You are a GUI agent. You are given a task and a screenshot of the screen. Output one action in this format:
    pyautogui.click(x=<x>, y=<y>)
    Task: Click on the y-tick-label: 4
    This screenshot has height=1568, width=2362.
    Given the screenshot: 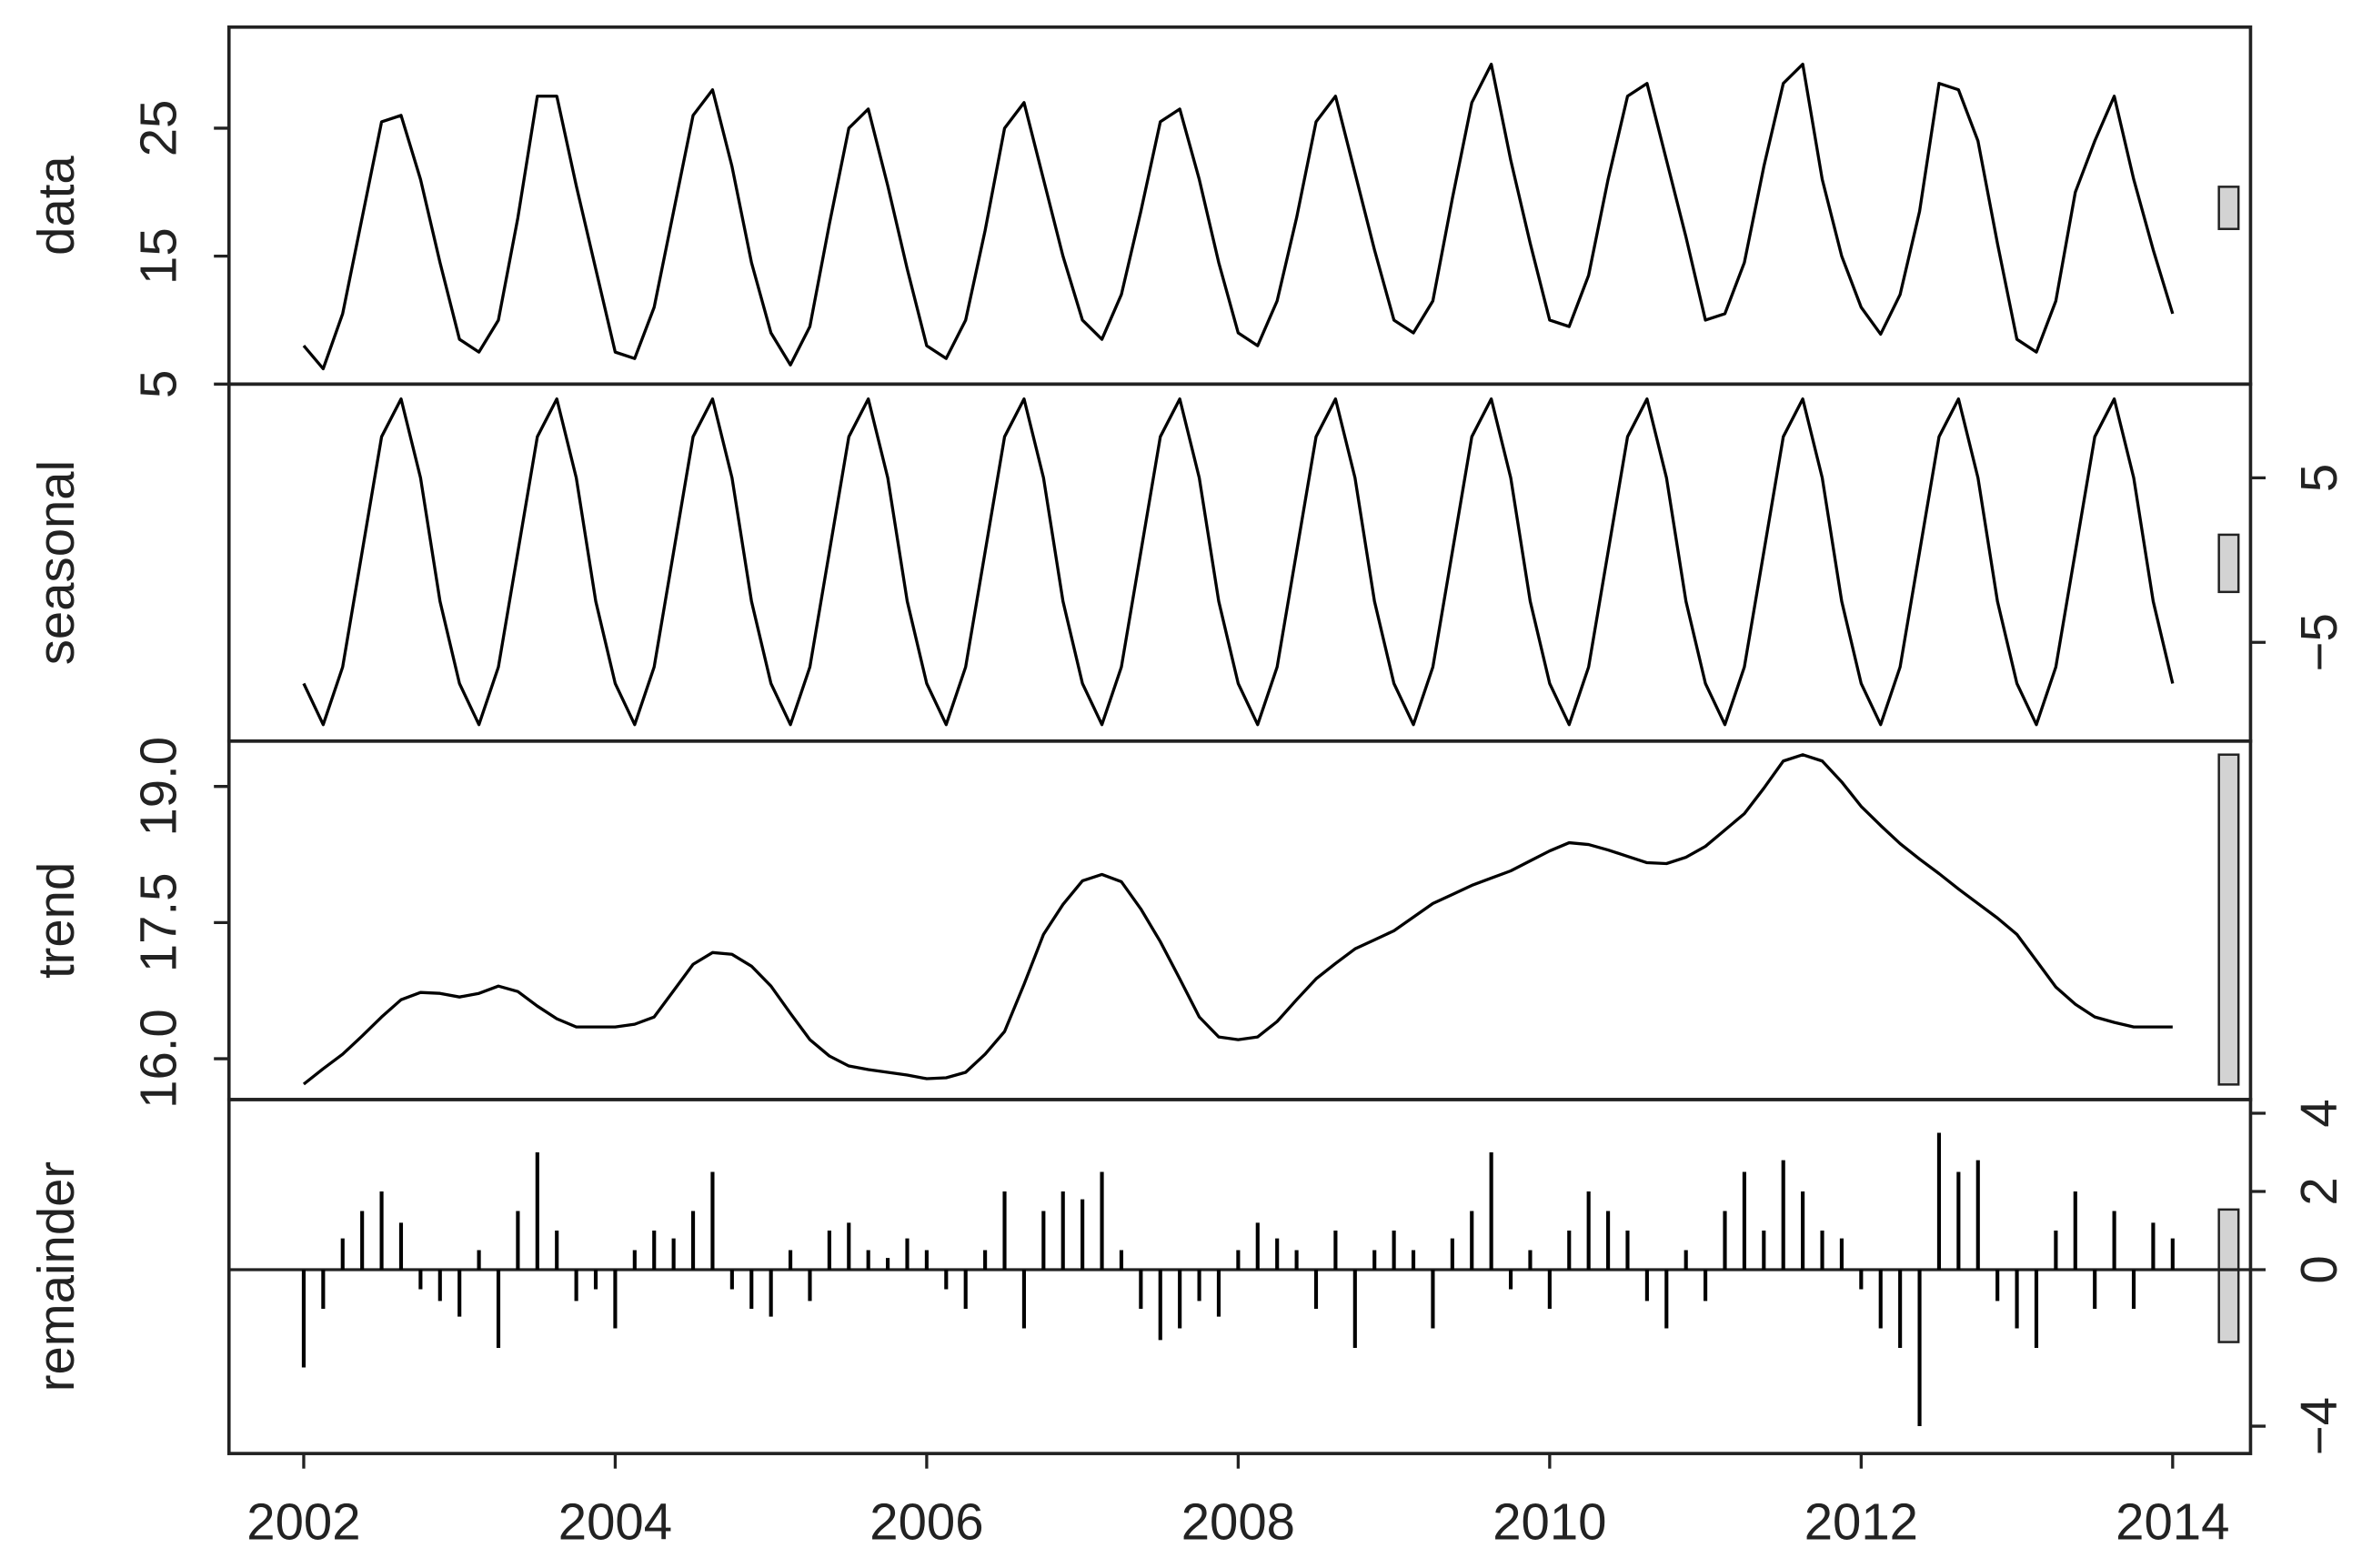 What is the action you would take?
    pyautogui.click(x=2318, y=1113)
    